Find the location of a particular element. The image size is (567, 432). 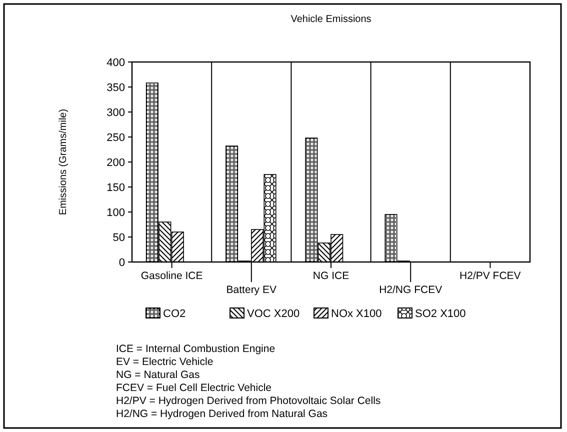

y-tick-label: 150 is located at coordinates (115, 188).